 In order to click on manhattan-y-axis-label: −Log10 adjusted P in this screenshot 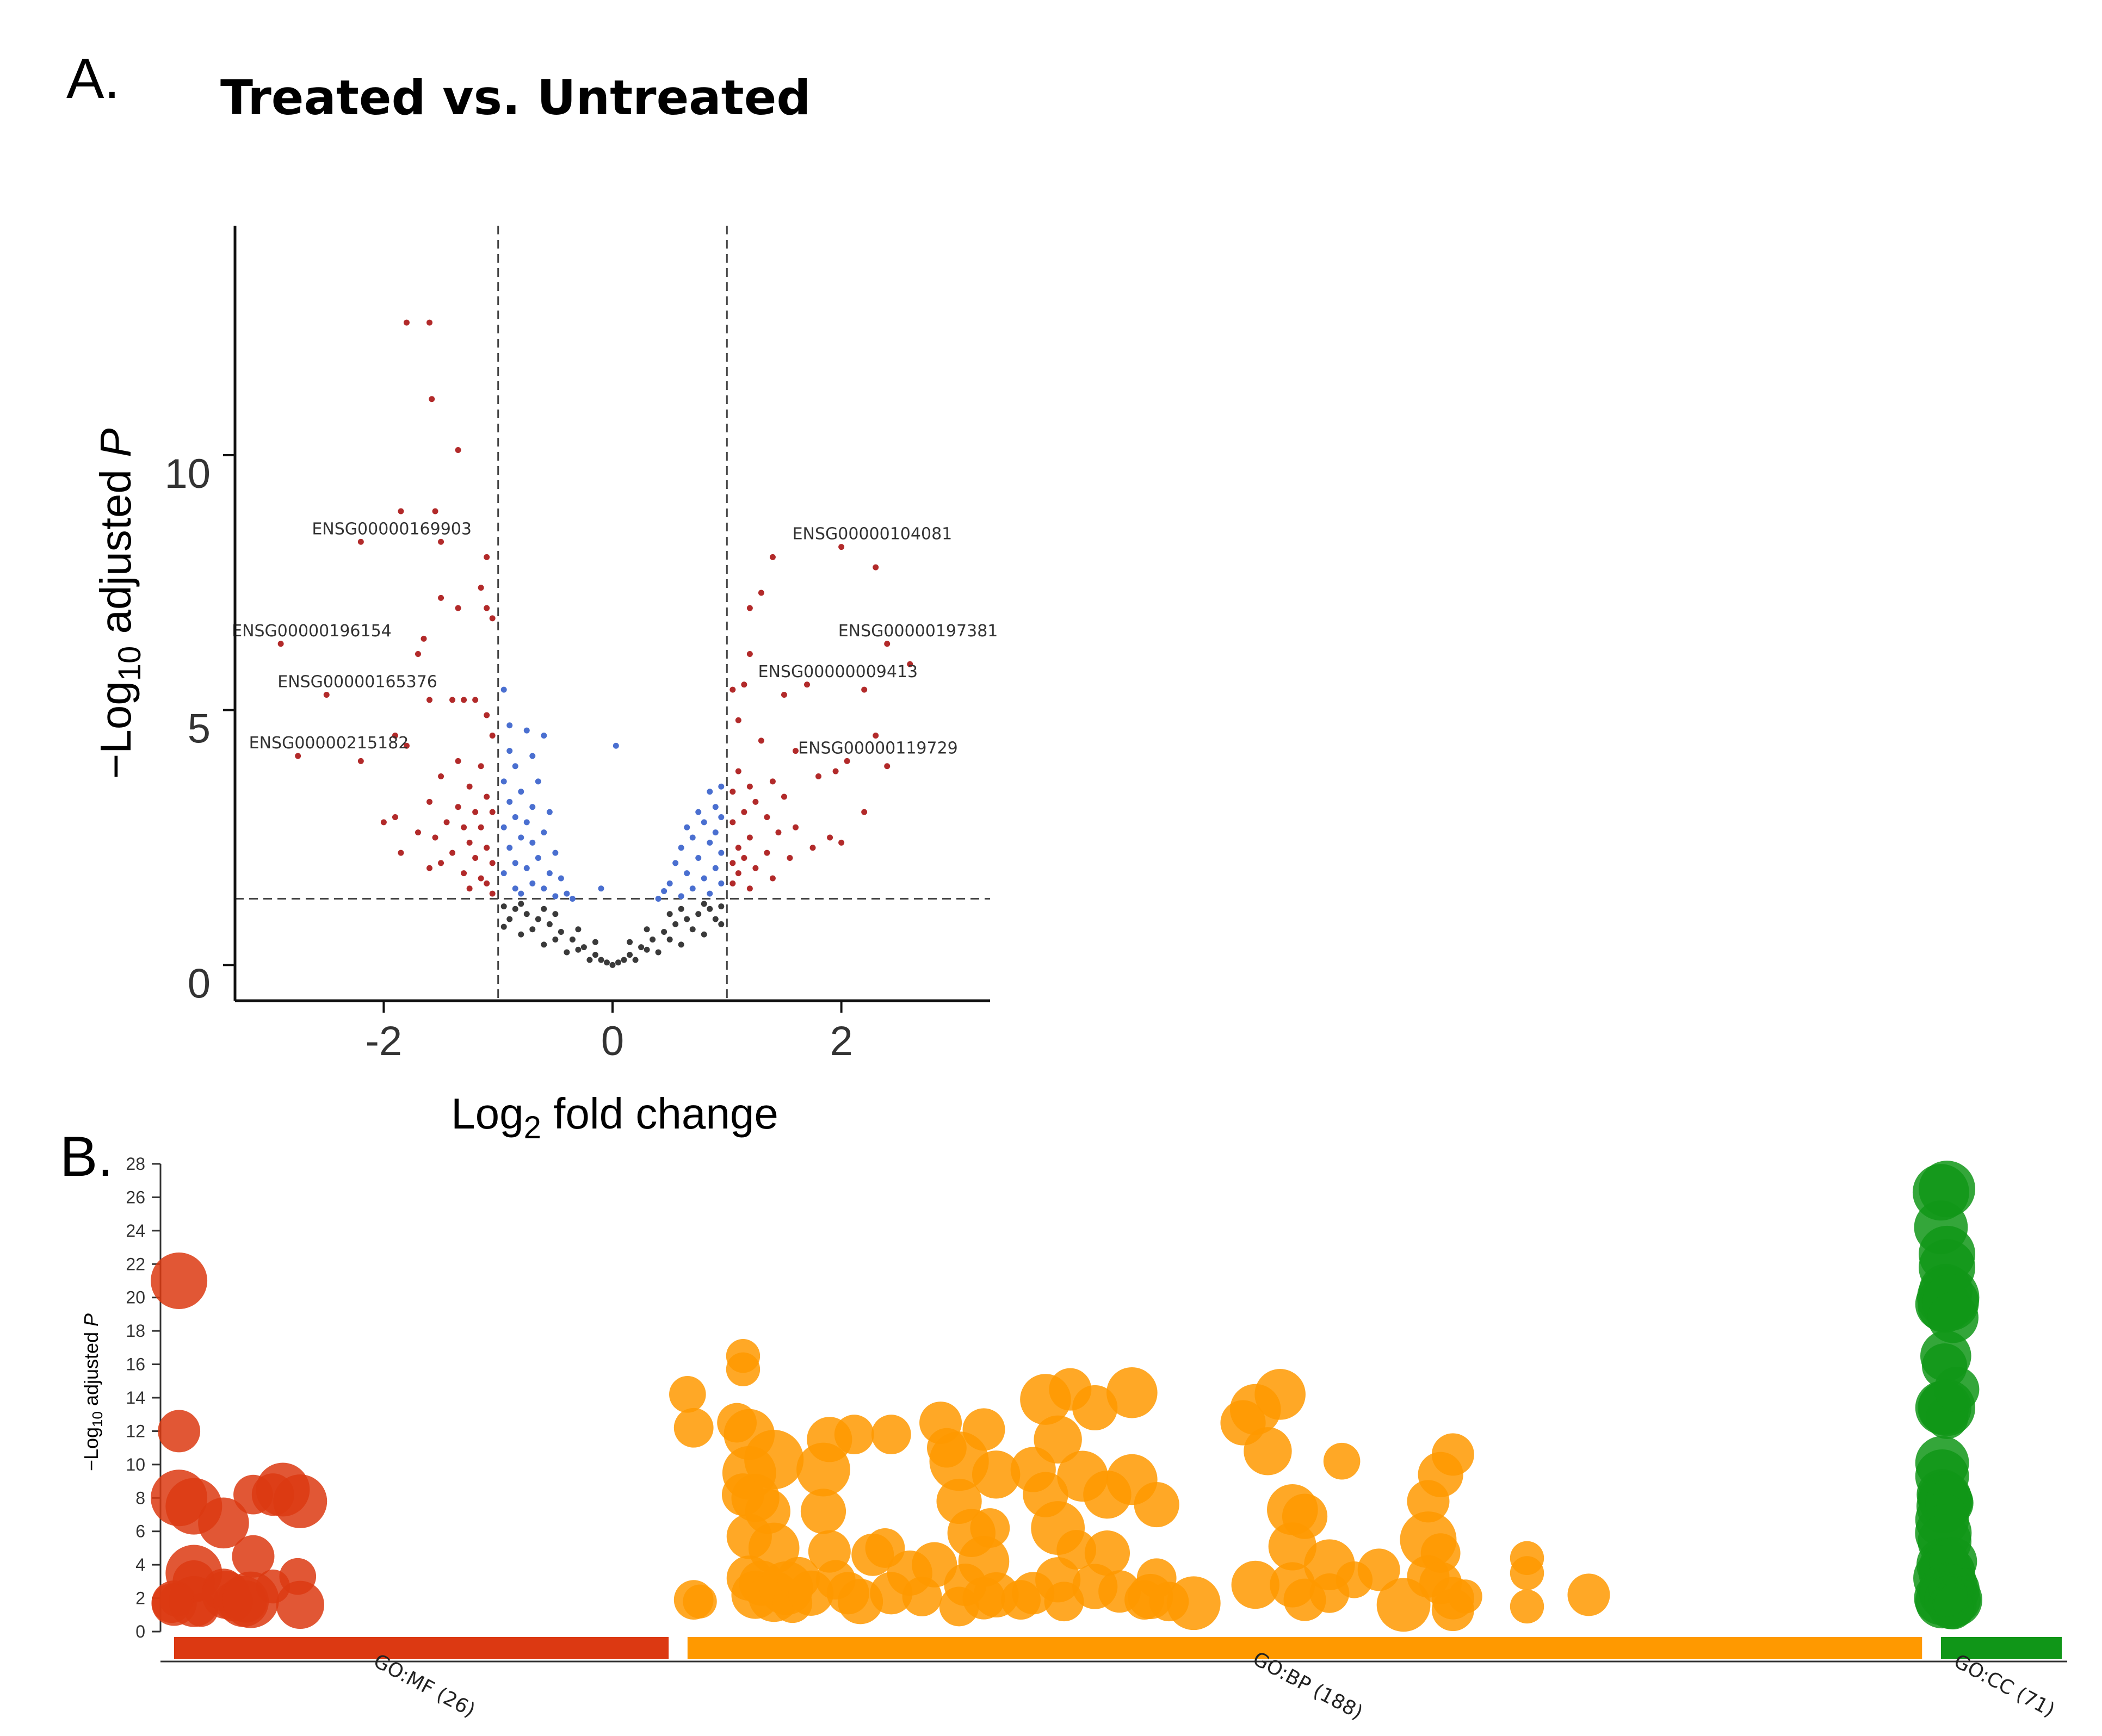, I will do `click(93, 1392)`.